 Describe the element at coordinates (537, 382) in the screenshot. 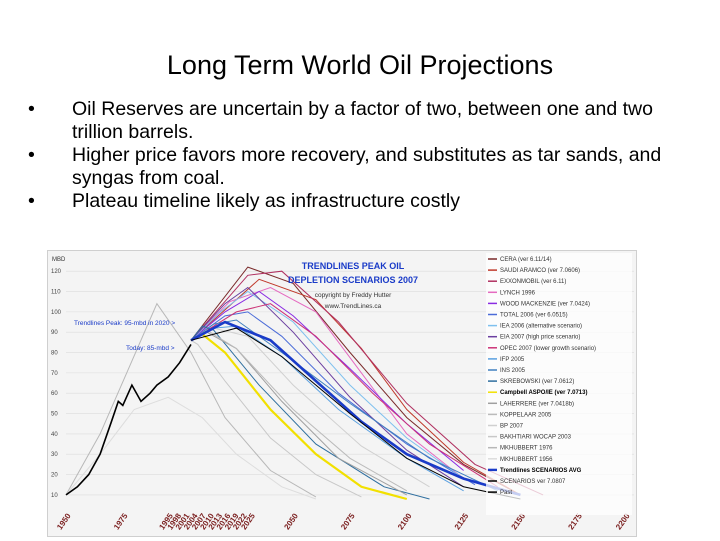

I see `legend-label: SKREBOWSKI (ver 7.0612)` at that location.